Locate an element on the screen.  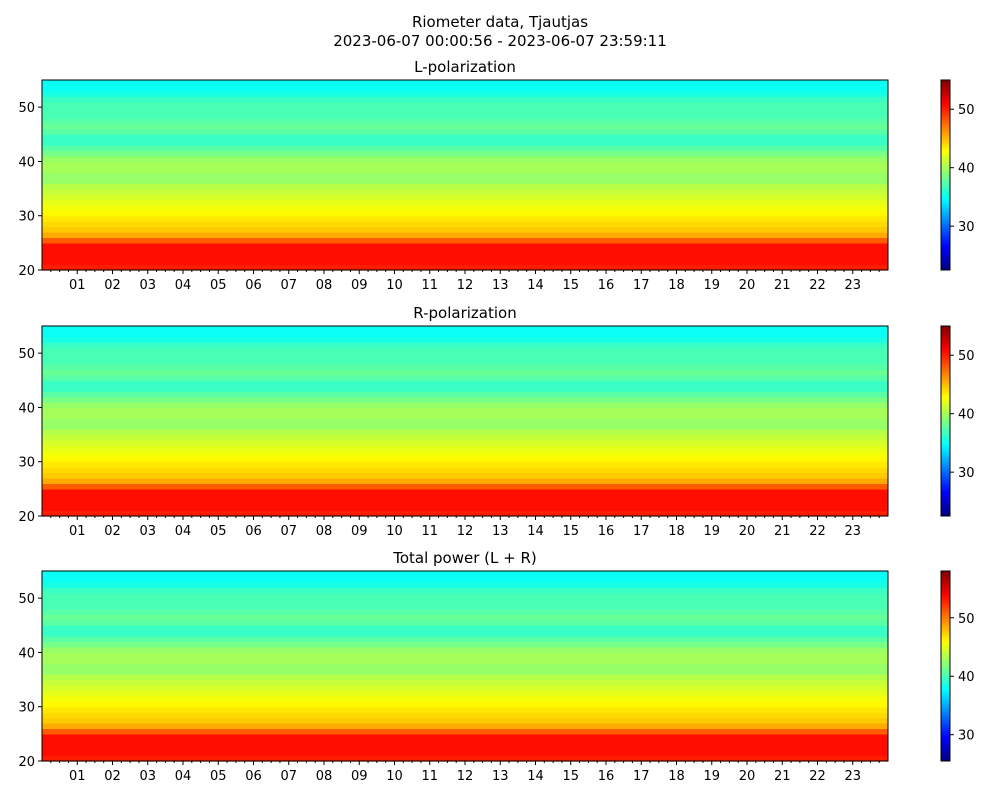
colorbar-tick-label: 40 is located at coordinates (966, 677).